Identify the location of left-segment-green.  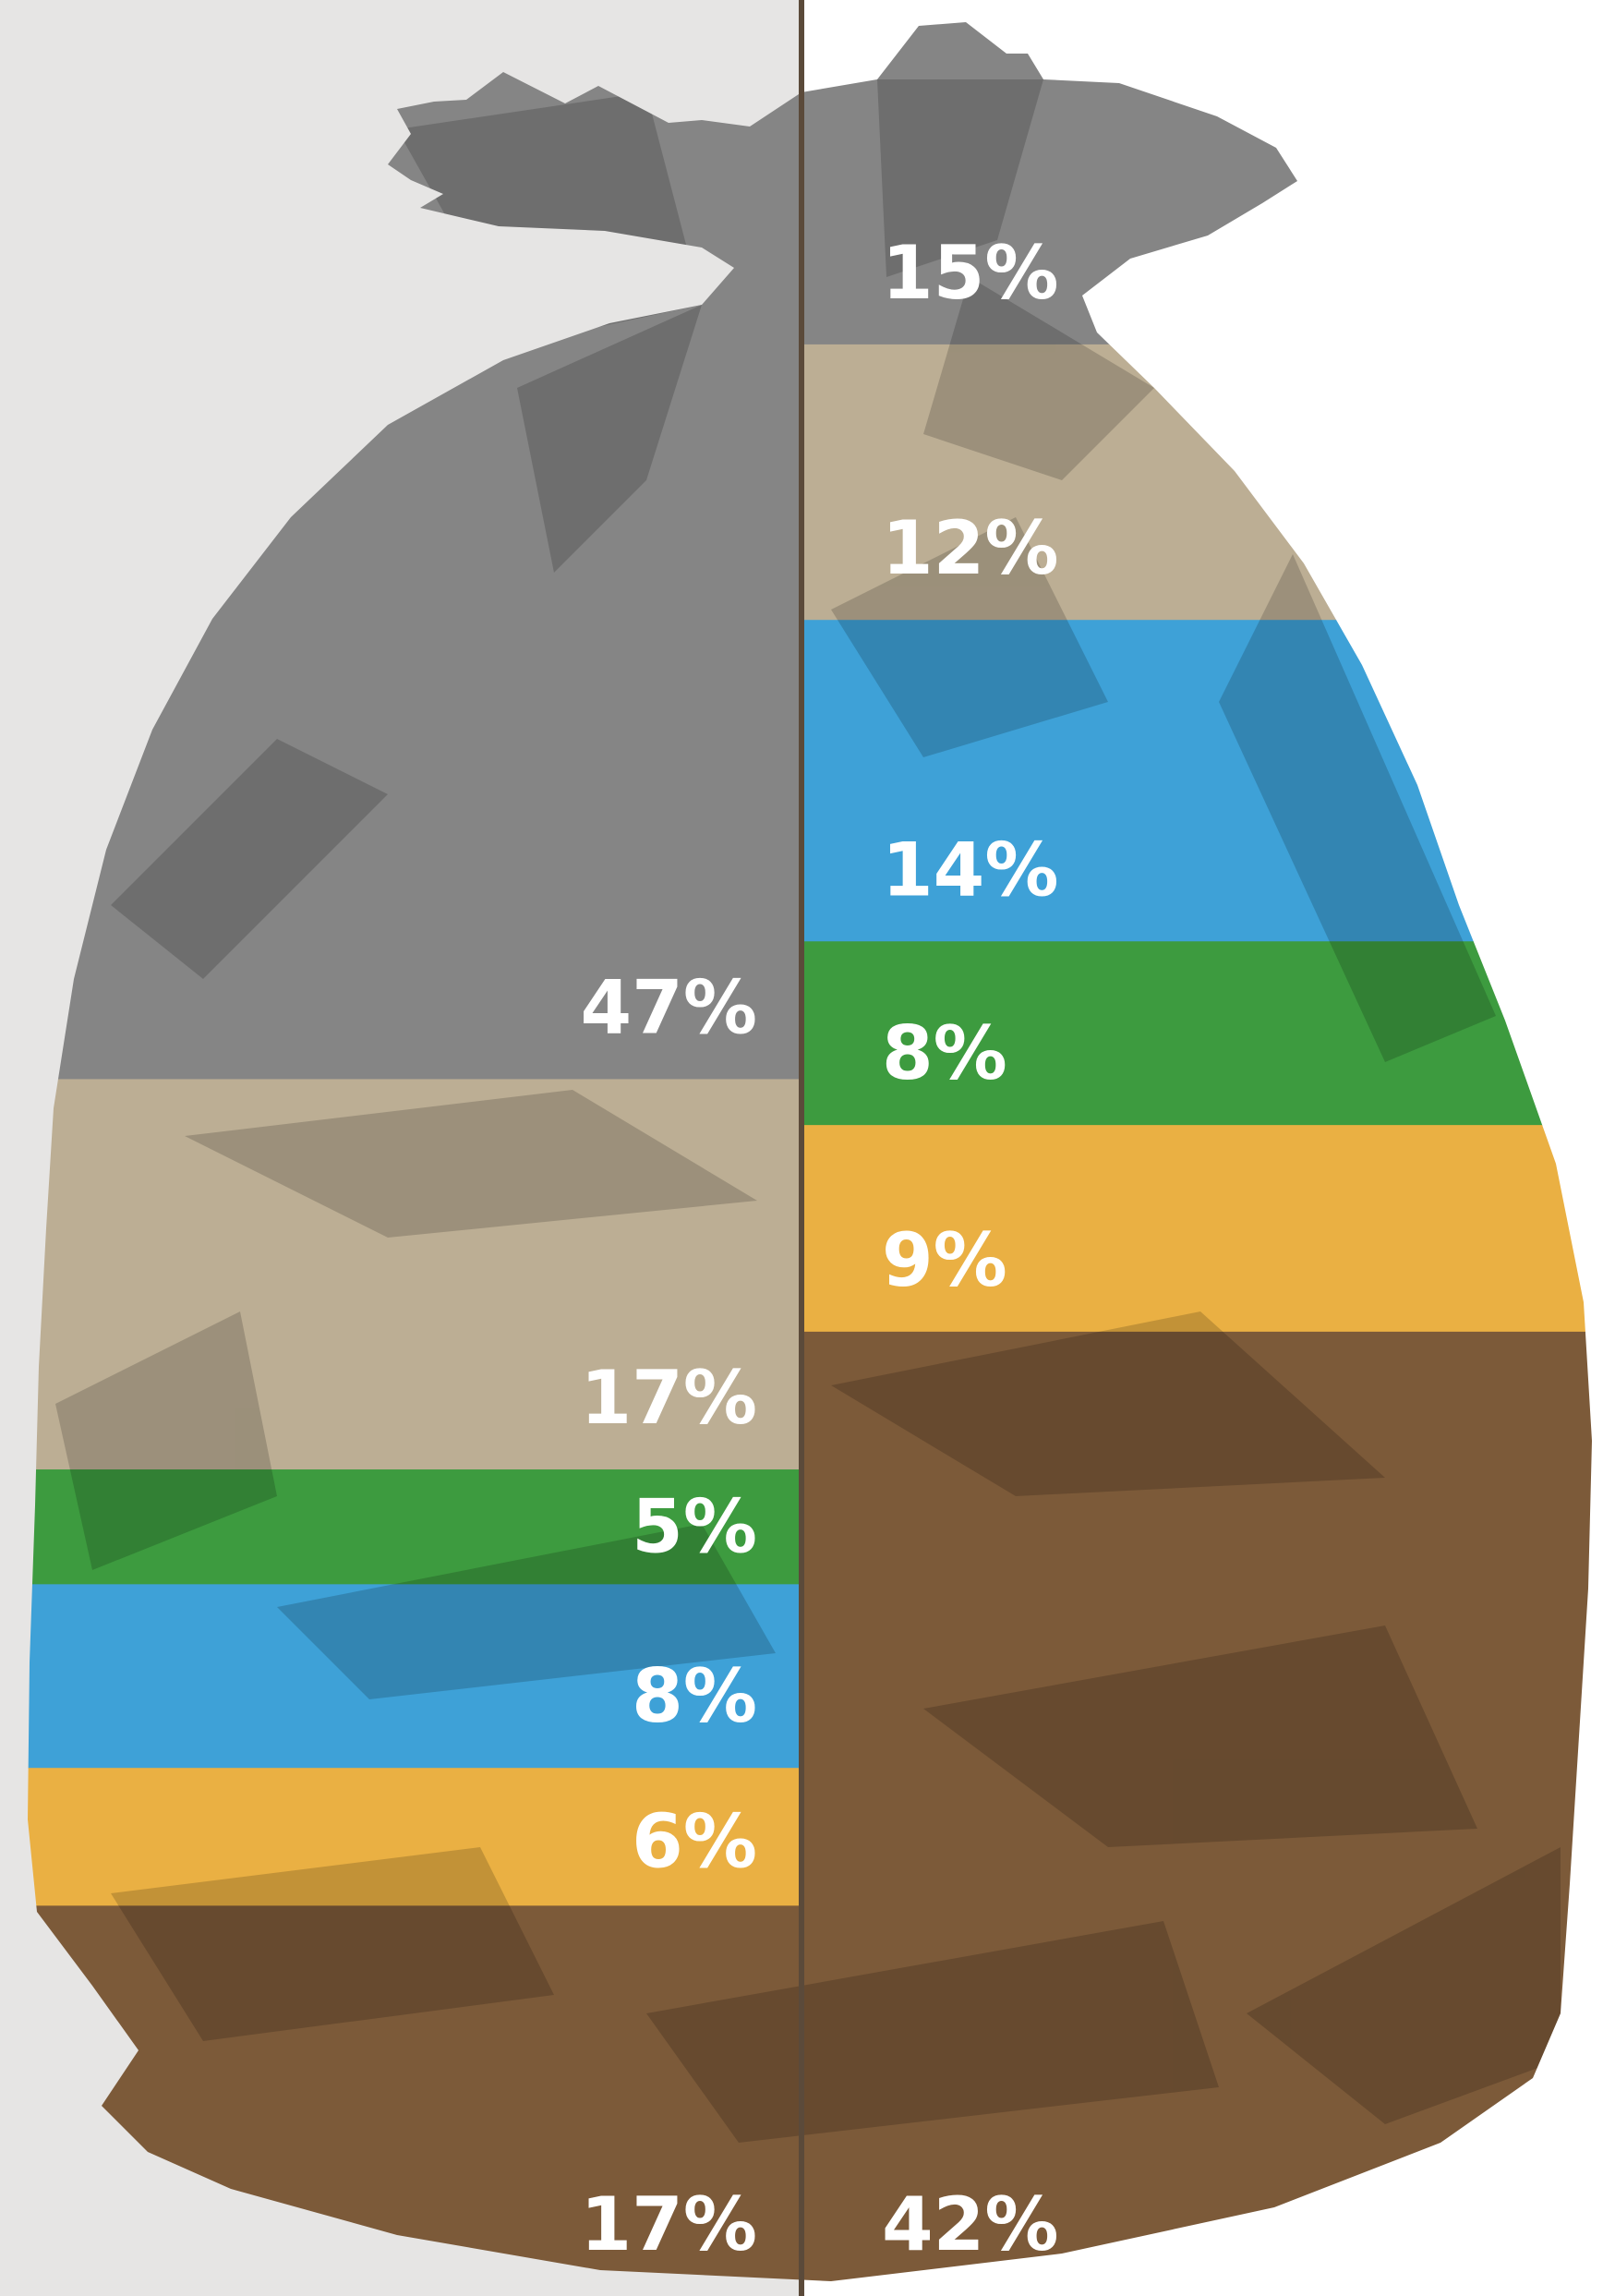
(415, 1527).